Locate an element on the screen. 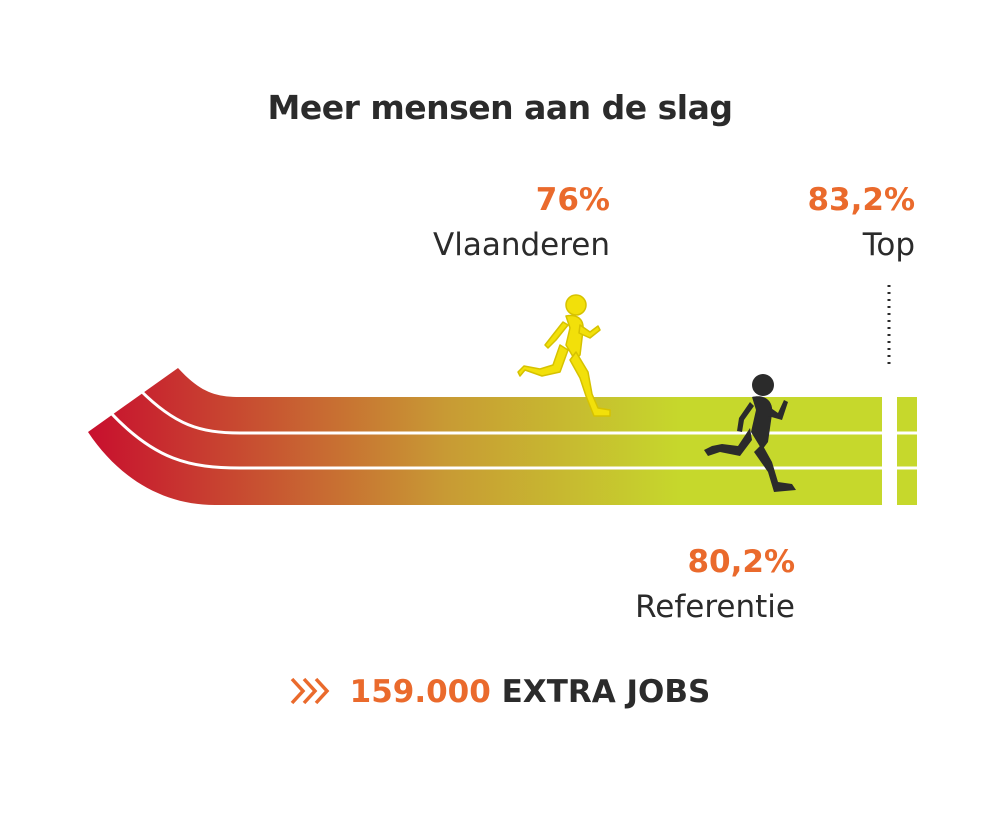 The height and width of the screenshot is (837, 1000). triple-chevron-icon is located at coordinates (309, 691).